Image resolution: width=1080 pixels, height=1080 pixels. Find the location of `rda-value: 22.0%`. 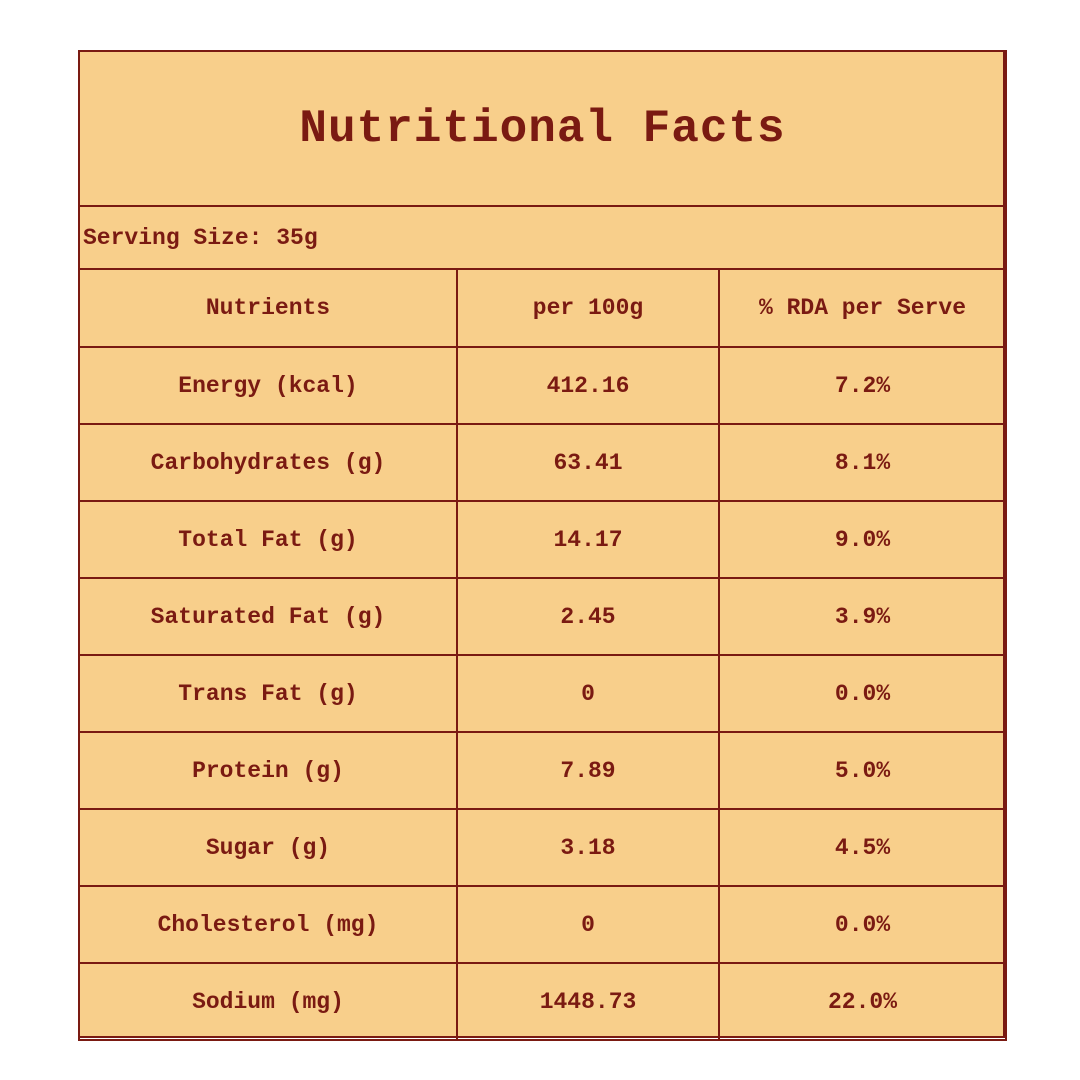

rda-value: 22.0% is located at coordinates (862, 1001).